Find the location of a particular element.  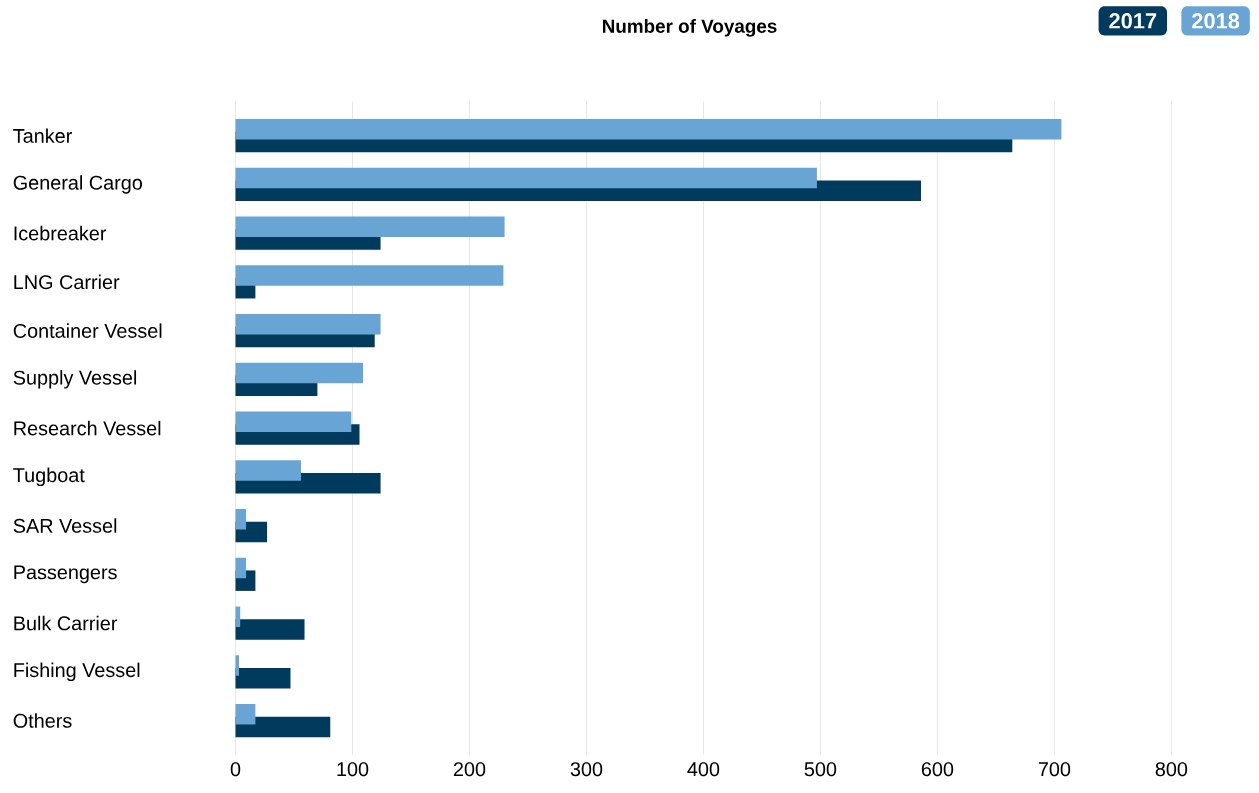

text: 2017 is located at coordinates (1133, 21).